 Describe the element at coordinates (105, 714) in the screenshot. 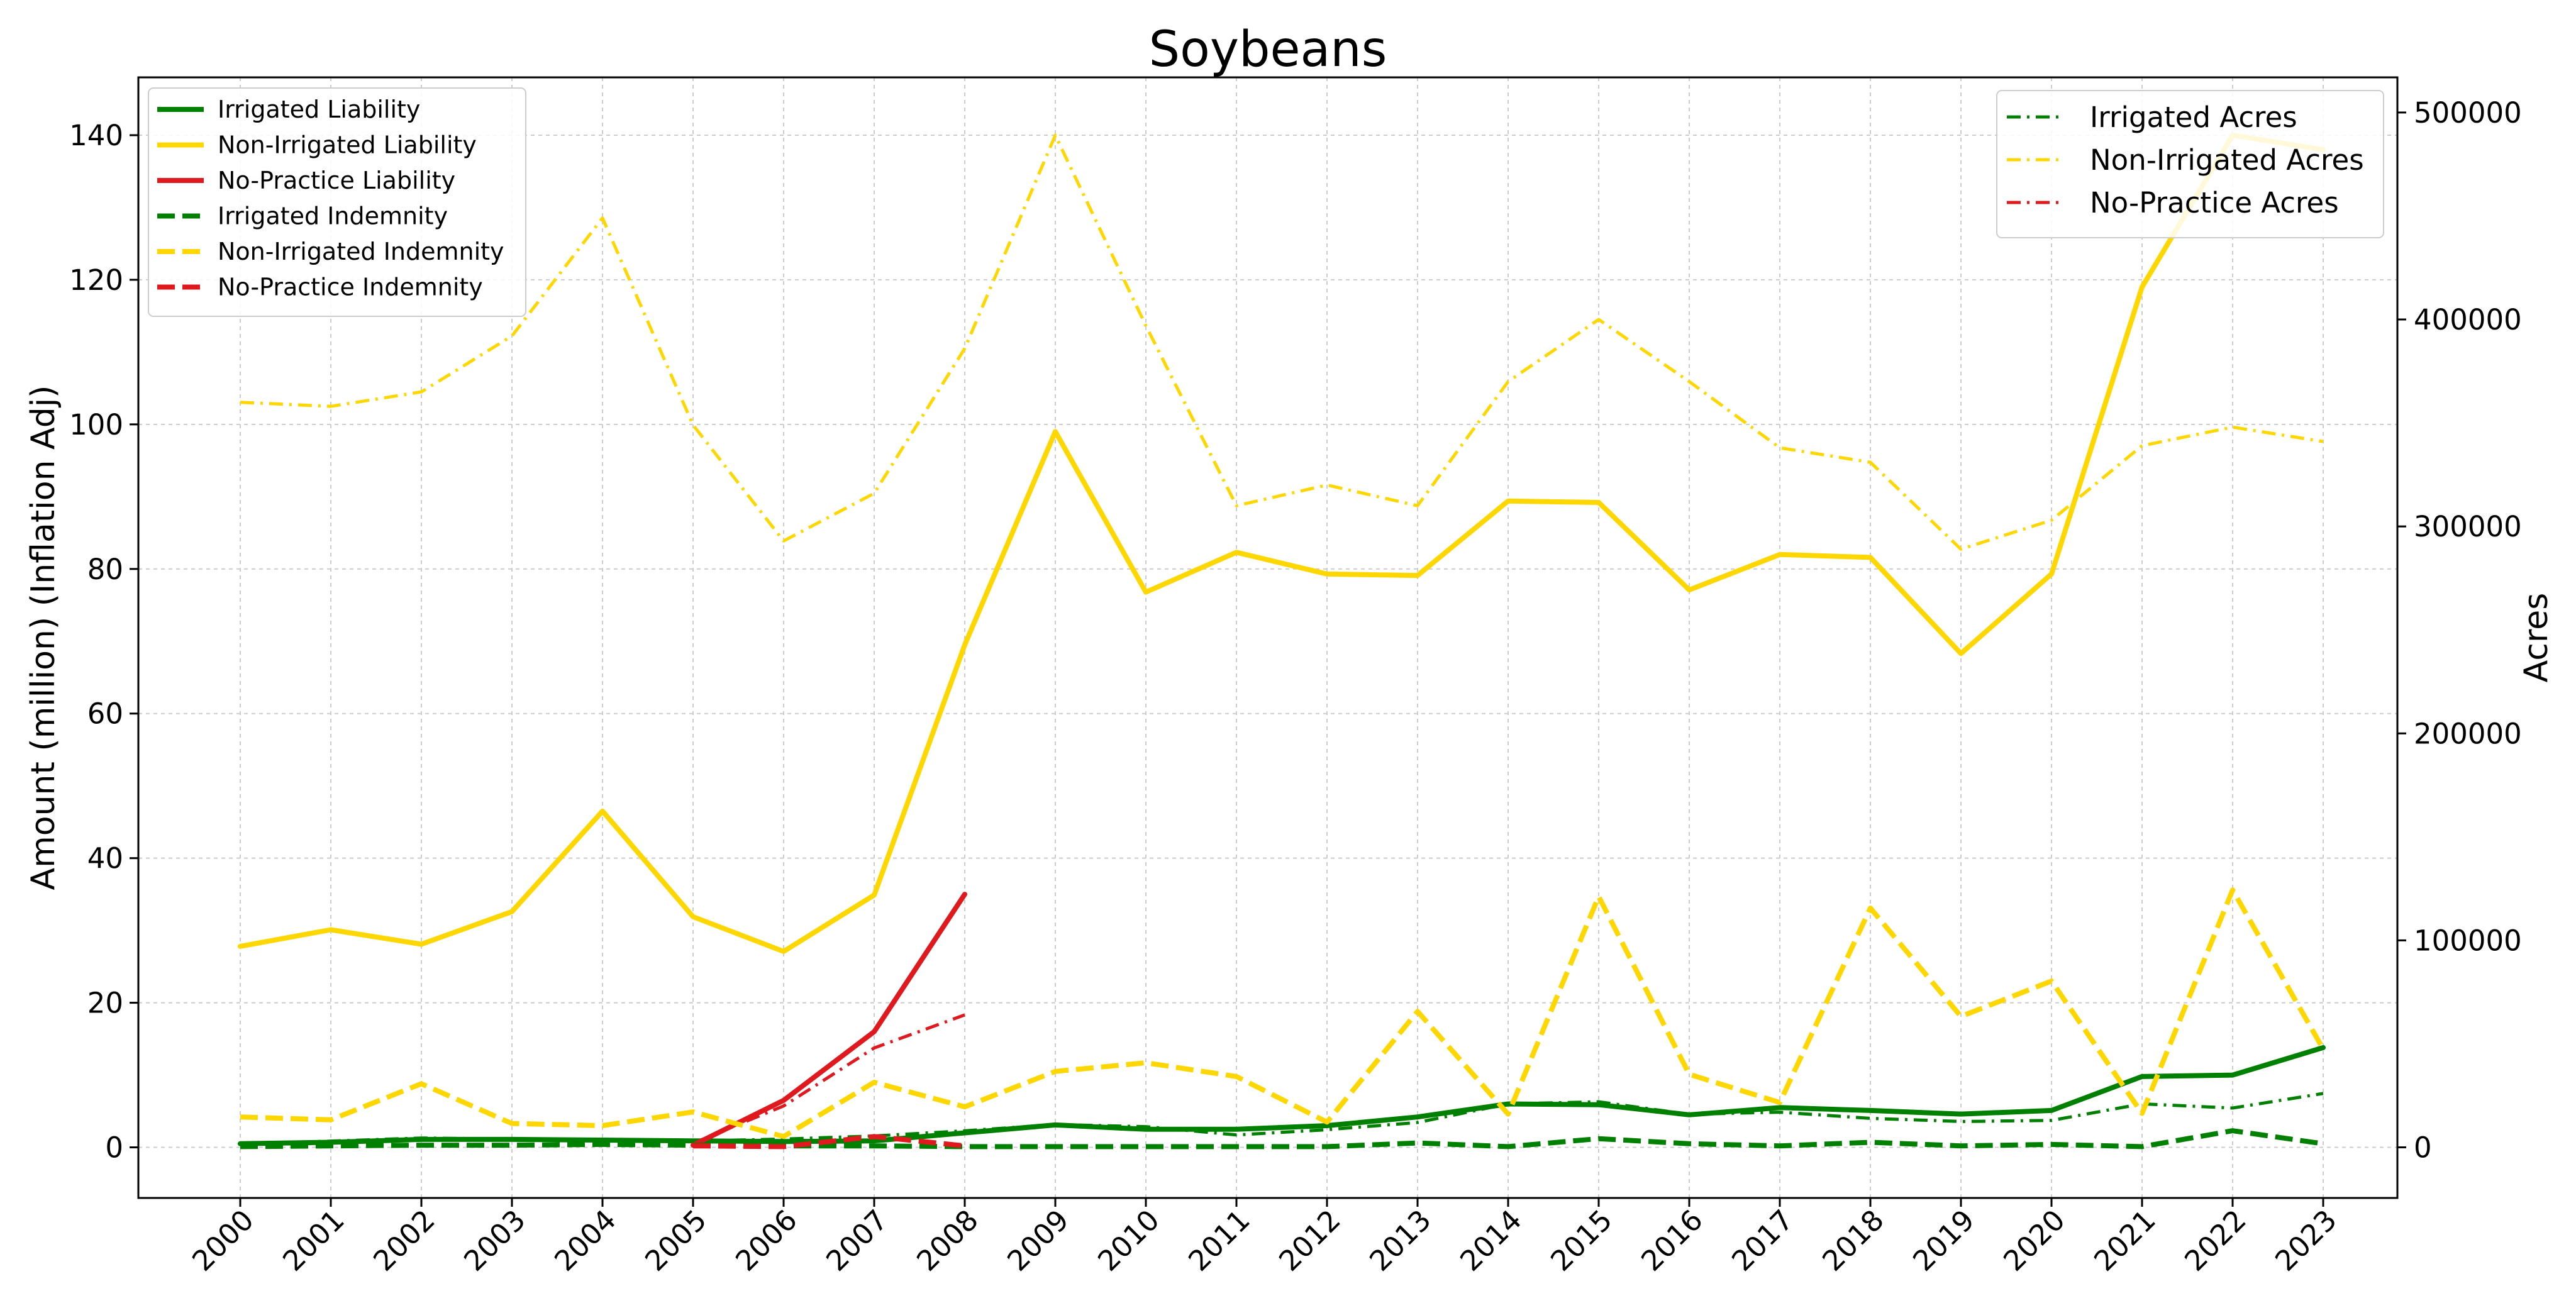

I see `y-tick-label: 60` at that location.